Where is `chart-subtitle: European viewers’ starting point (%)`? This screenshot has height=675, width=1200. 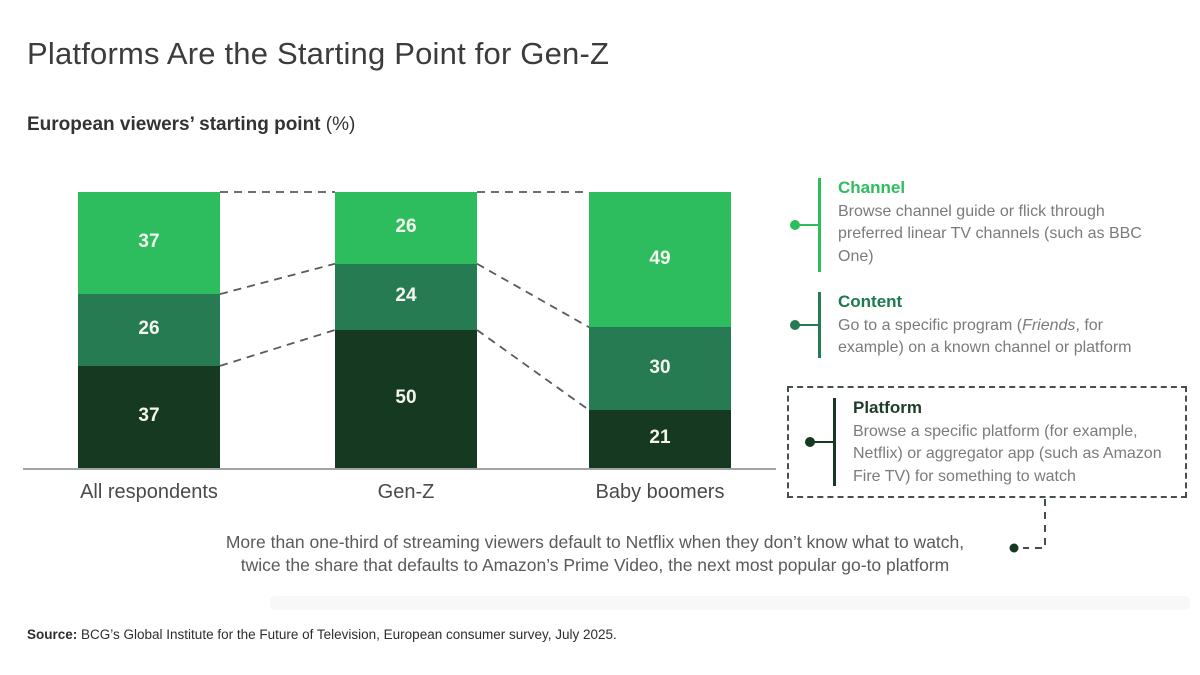
chart-subtitle: European viewers’ starting point (%) is located at coordinates (191, 125).